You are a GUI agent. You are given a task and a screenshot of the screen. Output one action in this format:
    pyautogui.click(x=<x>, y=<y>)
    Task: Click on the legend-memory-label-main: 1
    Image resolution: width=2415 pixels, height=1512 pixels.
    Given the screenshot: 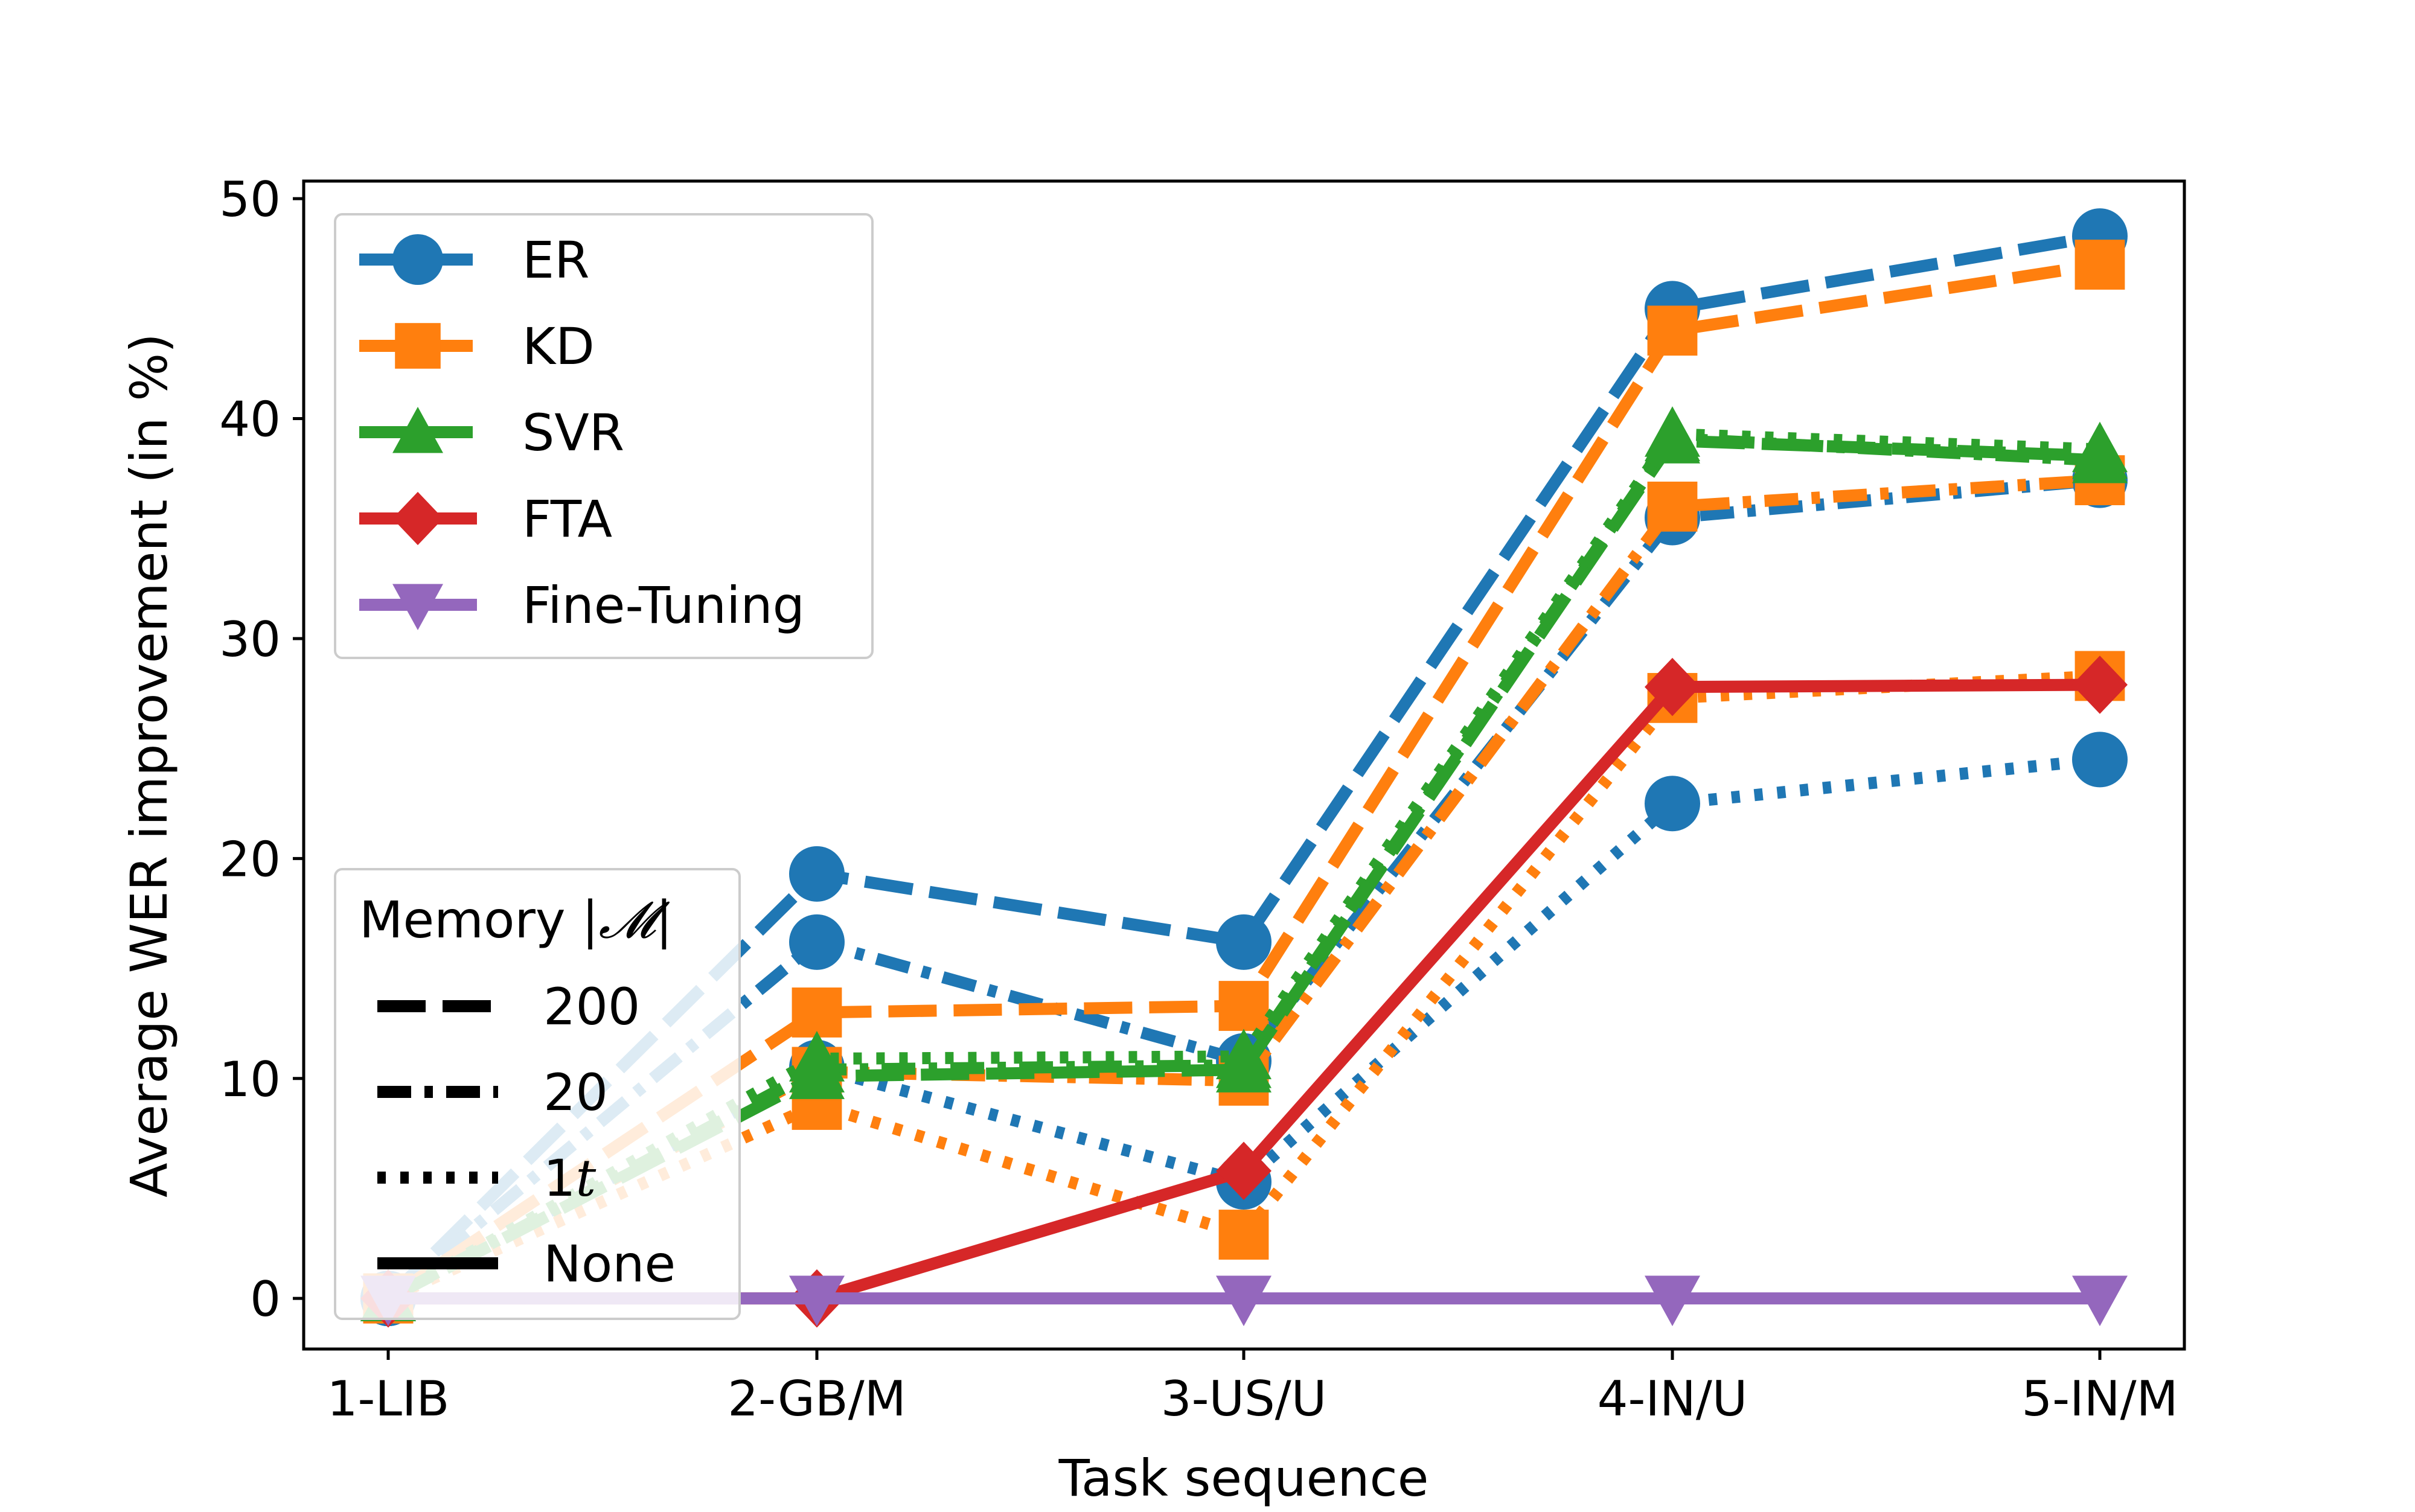 What is the action you would take?
    pyautogui.click(x=559, y=1178)
    